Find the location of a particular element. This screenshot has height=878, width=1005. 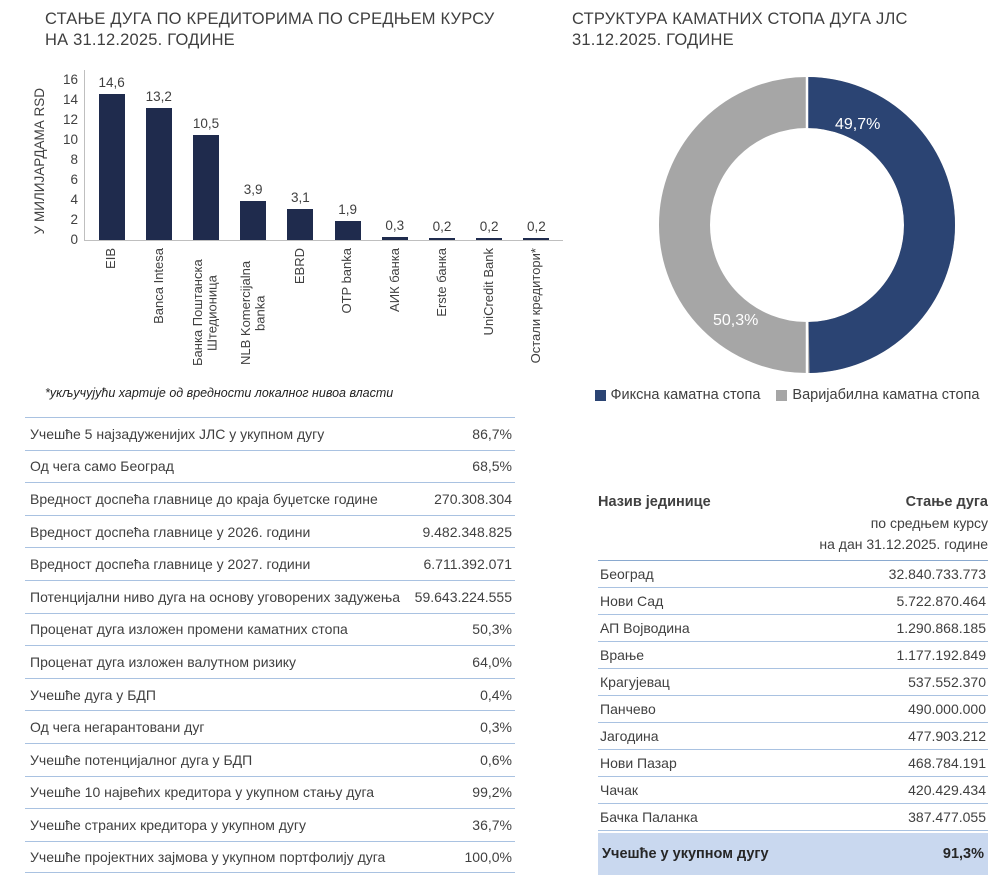

unit-name: Бачка Паланка is located at coordinates (649, 817).